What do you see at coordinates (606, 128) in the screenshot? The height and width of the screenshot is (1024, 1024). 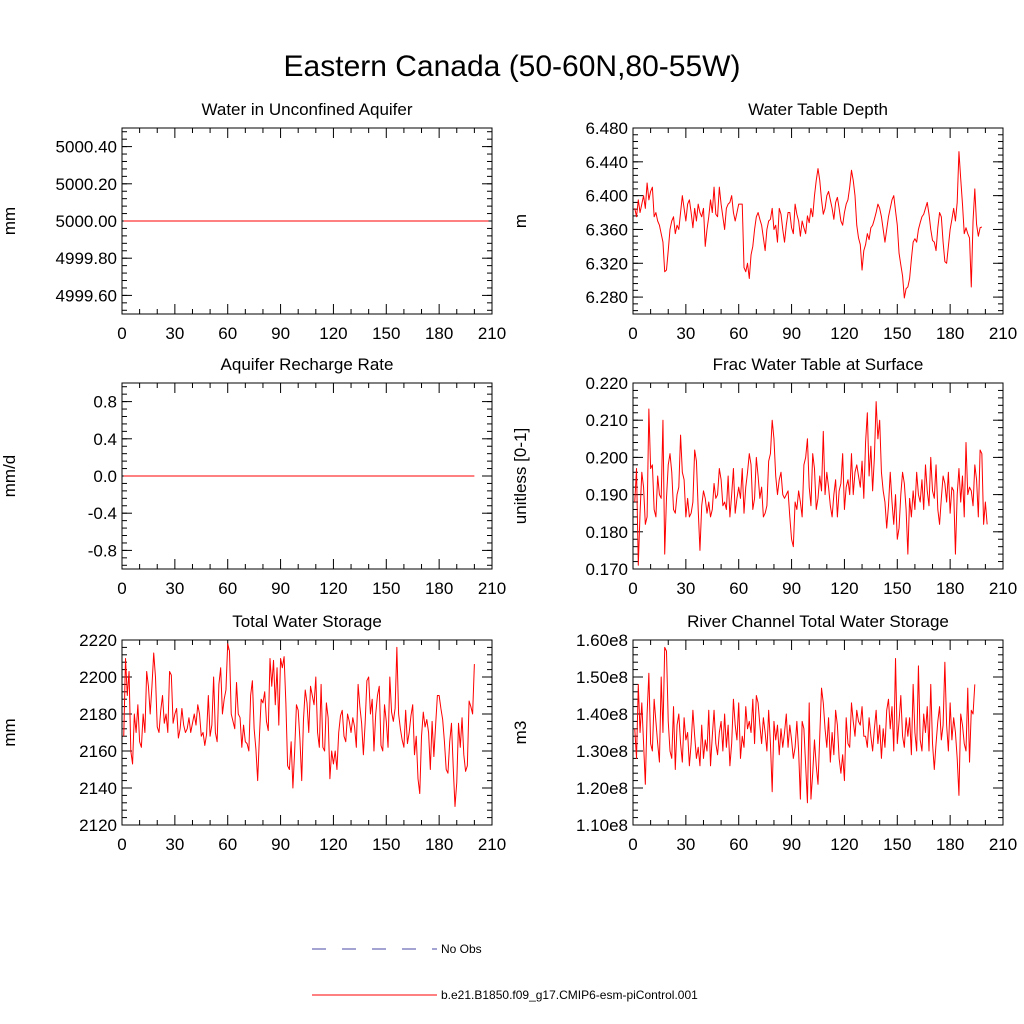 I see `y-tick-label: 6.480` at bounding box center [606, 128].